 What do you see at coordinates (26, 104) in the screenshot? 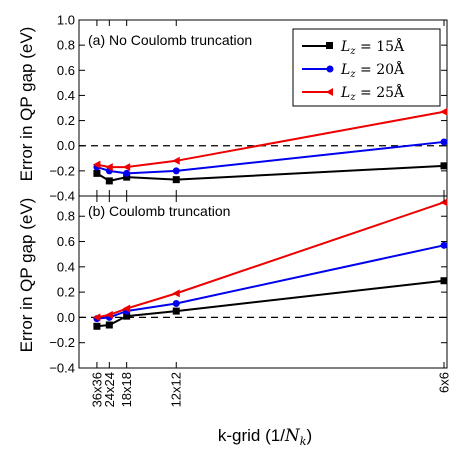
I see `panel-a-y-axis-title: Error in QP gap (eV)` at bounding box center [26, 104].